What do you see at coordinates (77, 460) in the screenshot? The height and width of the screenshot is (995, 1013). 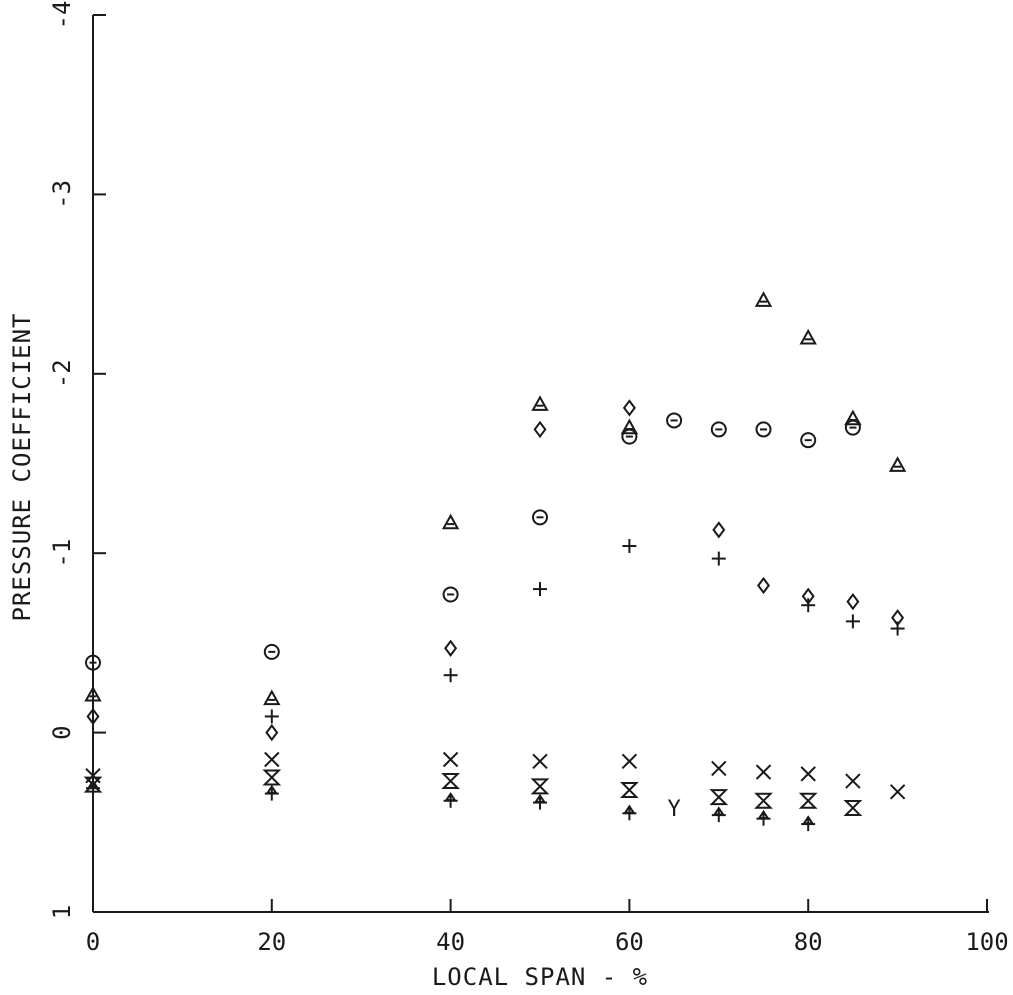 I see `y-ticks: 1 0 -1 -2 -3 -4` at bounding box center [77, 460].